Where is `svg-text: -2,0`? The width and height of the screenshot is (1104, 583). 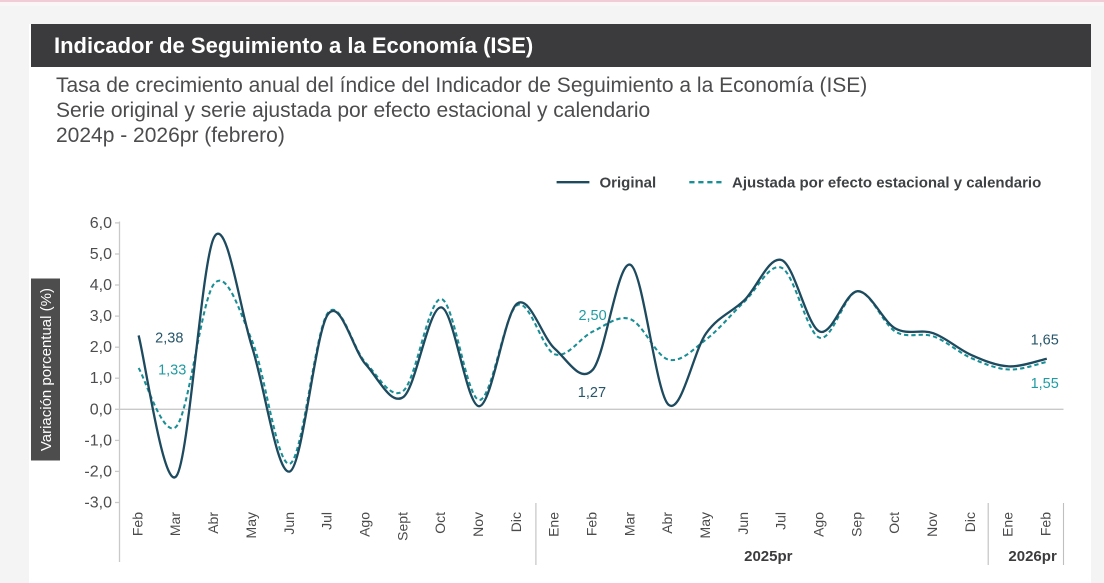 svg-text: -2,0 is located at coordinates (98, 471).